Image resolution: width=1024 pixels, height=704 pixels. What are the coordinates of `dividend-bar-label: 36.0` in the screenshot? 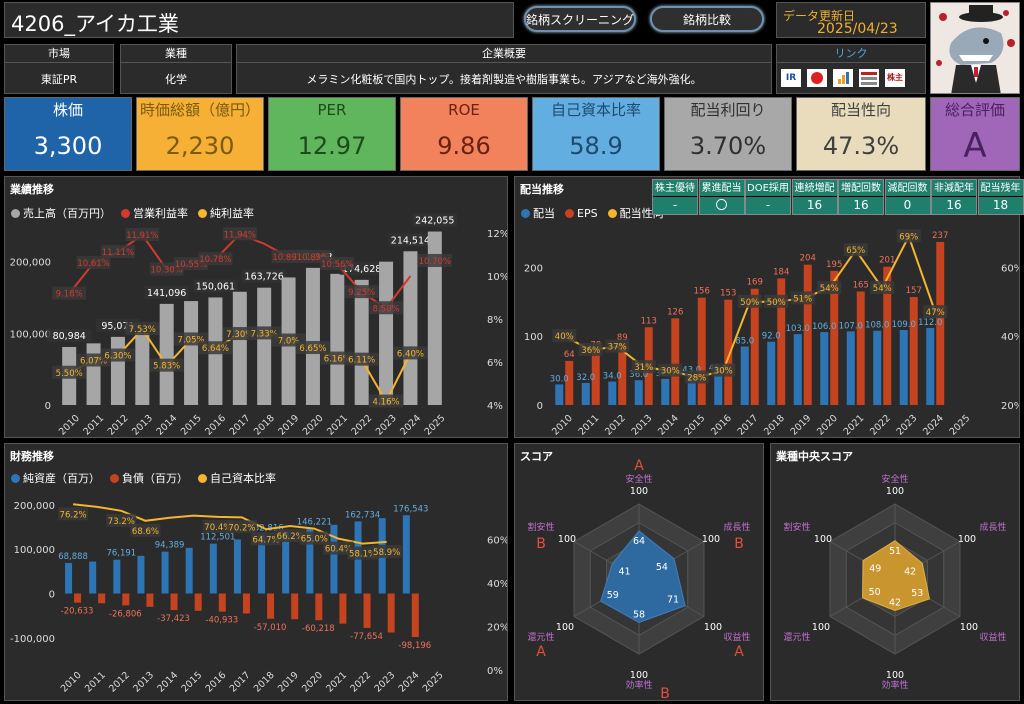 It's located at (638, 375).